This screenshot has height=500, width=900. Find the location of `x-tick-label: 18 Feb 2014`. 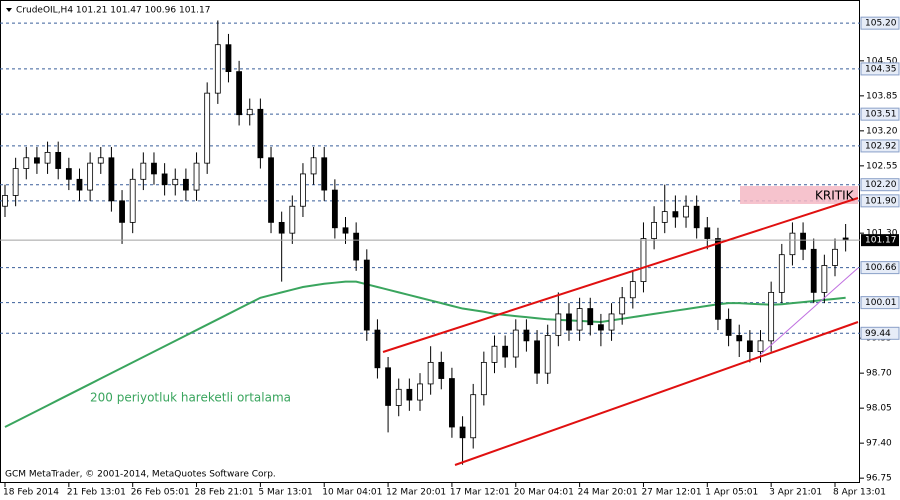

x-tick-label: 18 Feb 2014 is located at coordinates (31, 493).